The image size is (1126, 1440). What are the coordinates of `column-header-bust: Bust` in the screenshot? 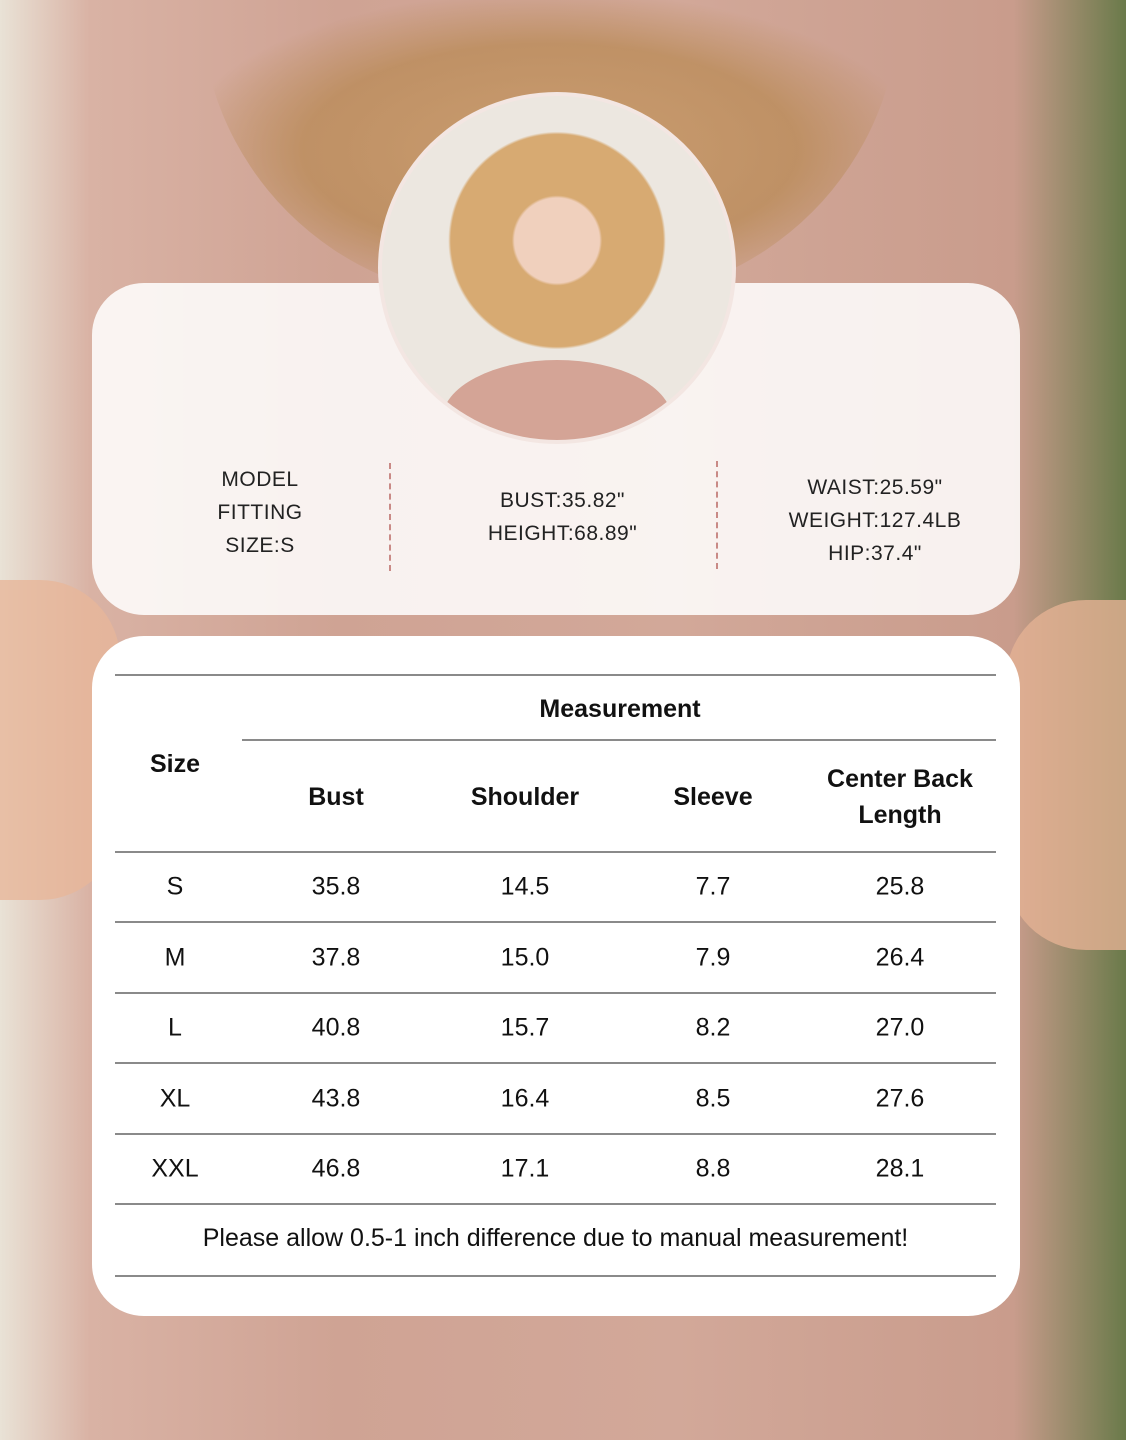 It's located at (336, 797).